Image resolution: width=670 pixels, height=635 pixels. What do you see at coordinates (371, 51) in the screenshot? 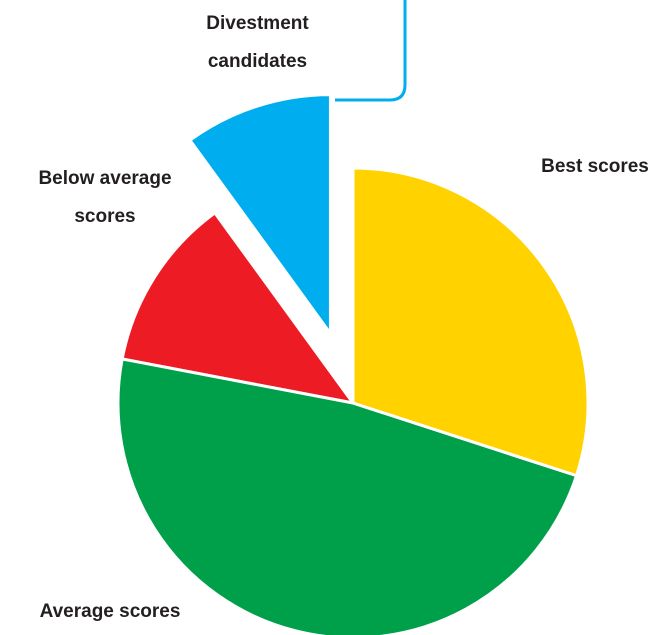
I see `callout-line` at bounding box center [371, 51].